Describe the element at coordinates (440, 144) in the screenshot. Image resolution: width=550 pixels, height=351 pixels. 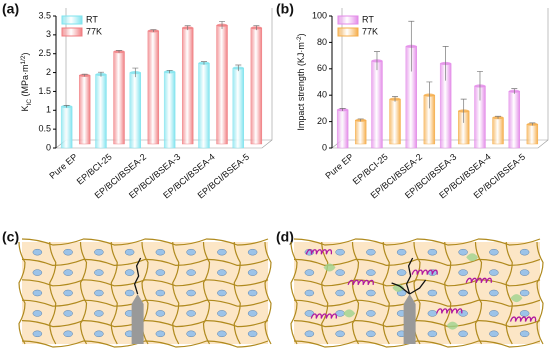
I see `floor` at that location.